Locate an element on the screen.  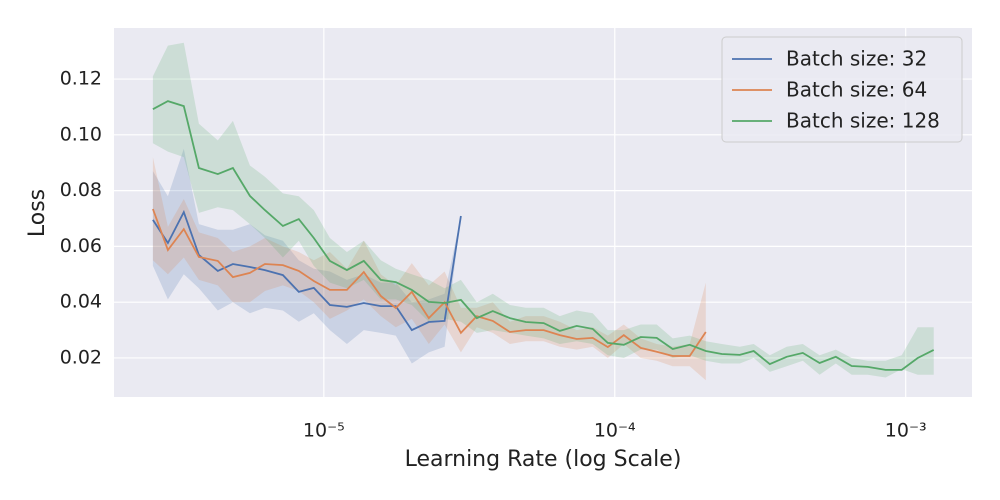
x-tick-label: 10⁻³ is located at coordinates (906, 431).